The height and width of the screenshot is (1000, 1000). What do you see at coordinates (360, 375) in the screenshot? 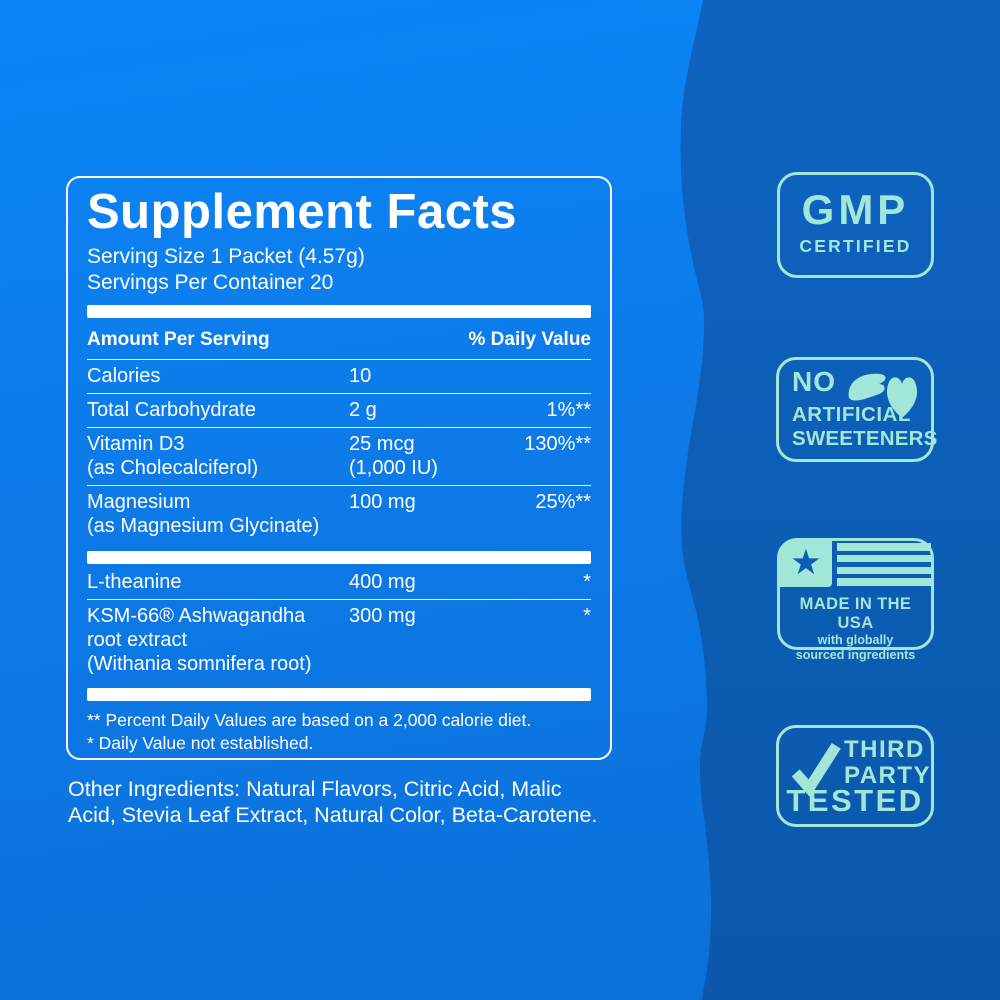
I see `nutrient-amount: 10` at bounding box center [360, 375].